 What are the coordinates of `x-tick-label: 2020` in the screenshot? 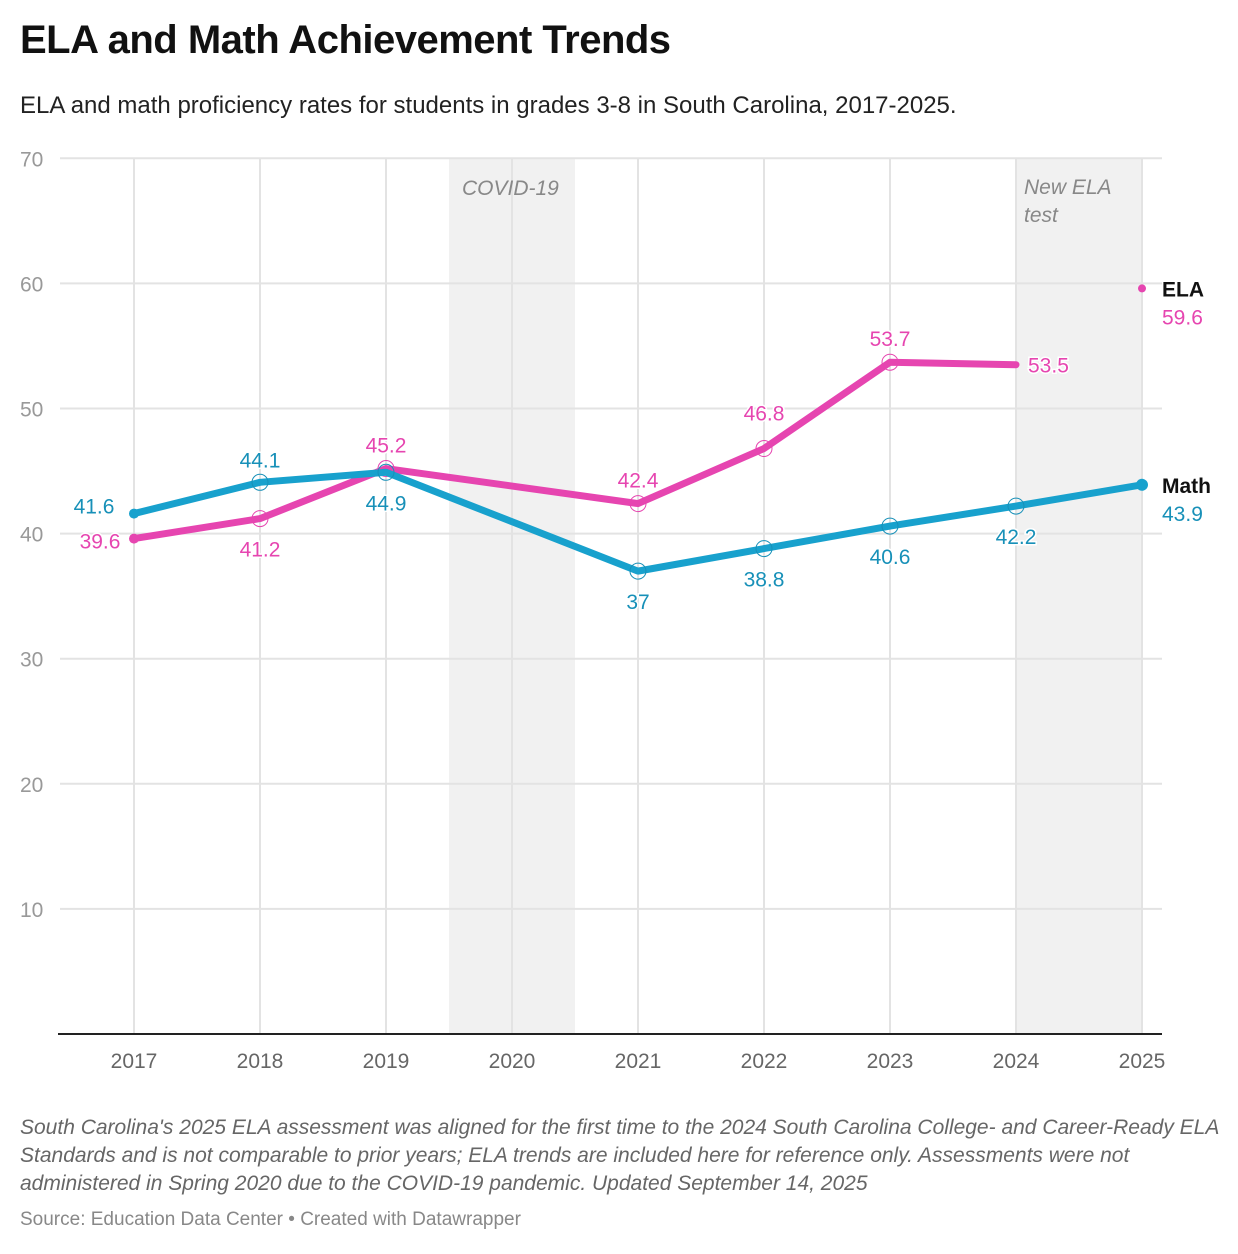 It's located at (512, 1061).